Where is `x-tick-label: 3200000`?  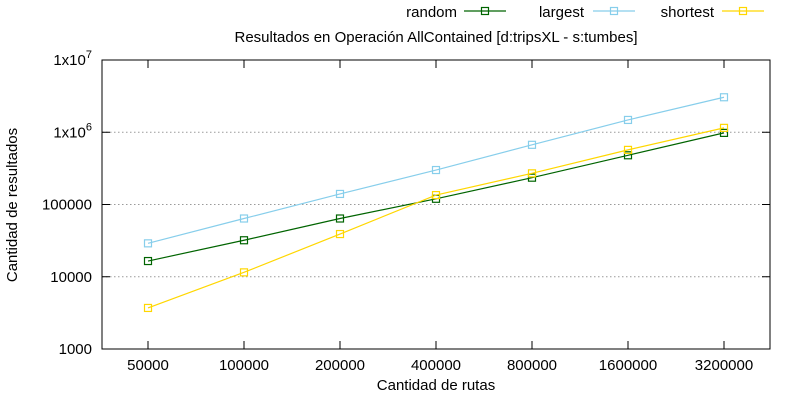
x-tick-label: 3200000 is located at coordinates (724, 365).